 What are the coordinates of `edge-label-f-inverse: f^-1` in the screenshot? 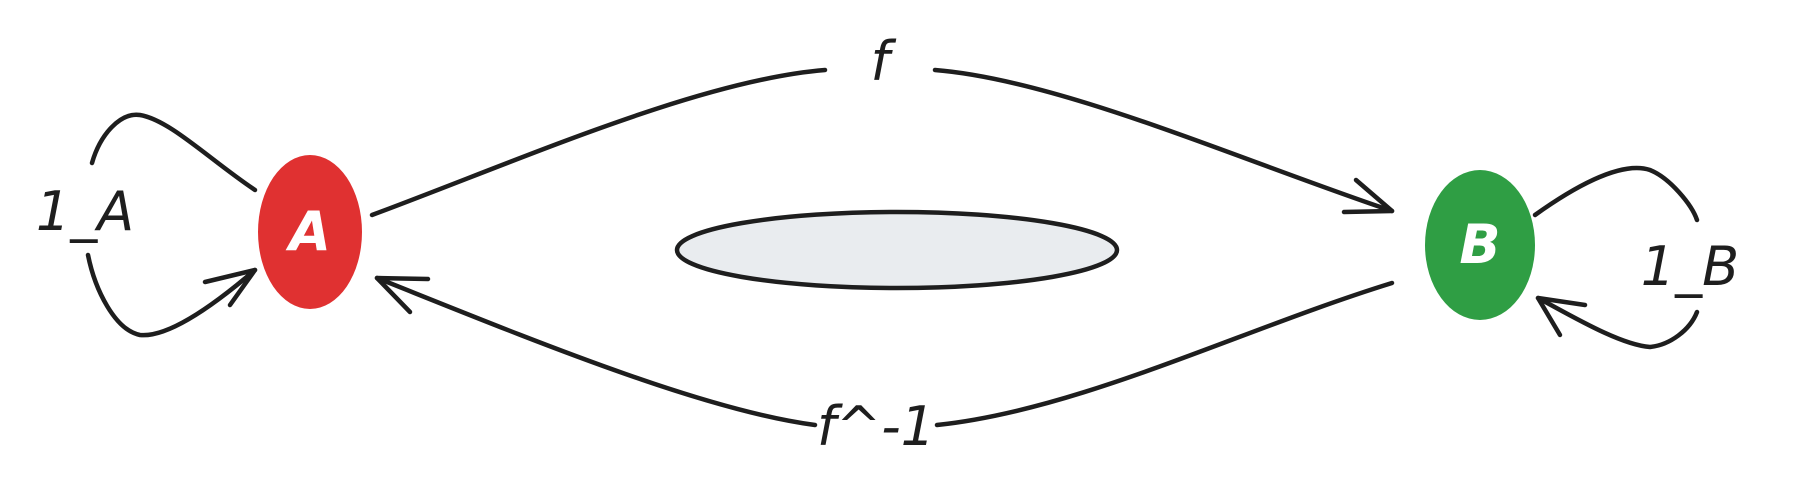 It's located at (876, 426).